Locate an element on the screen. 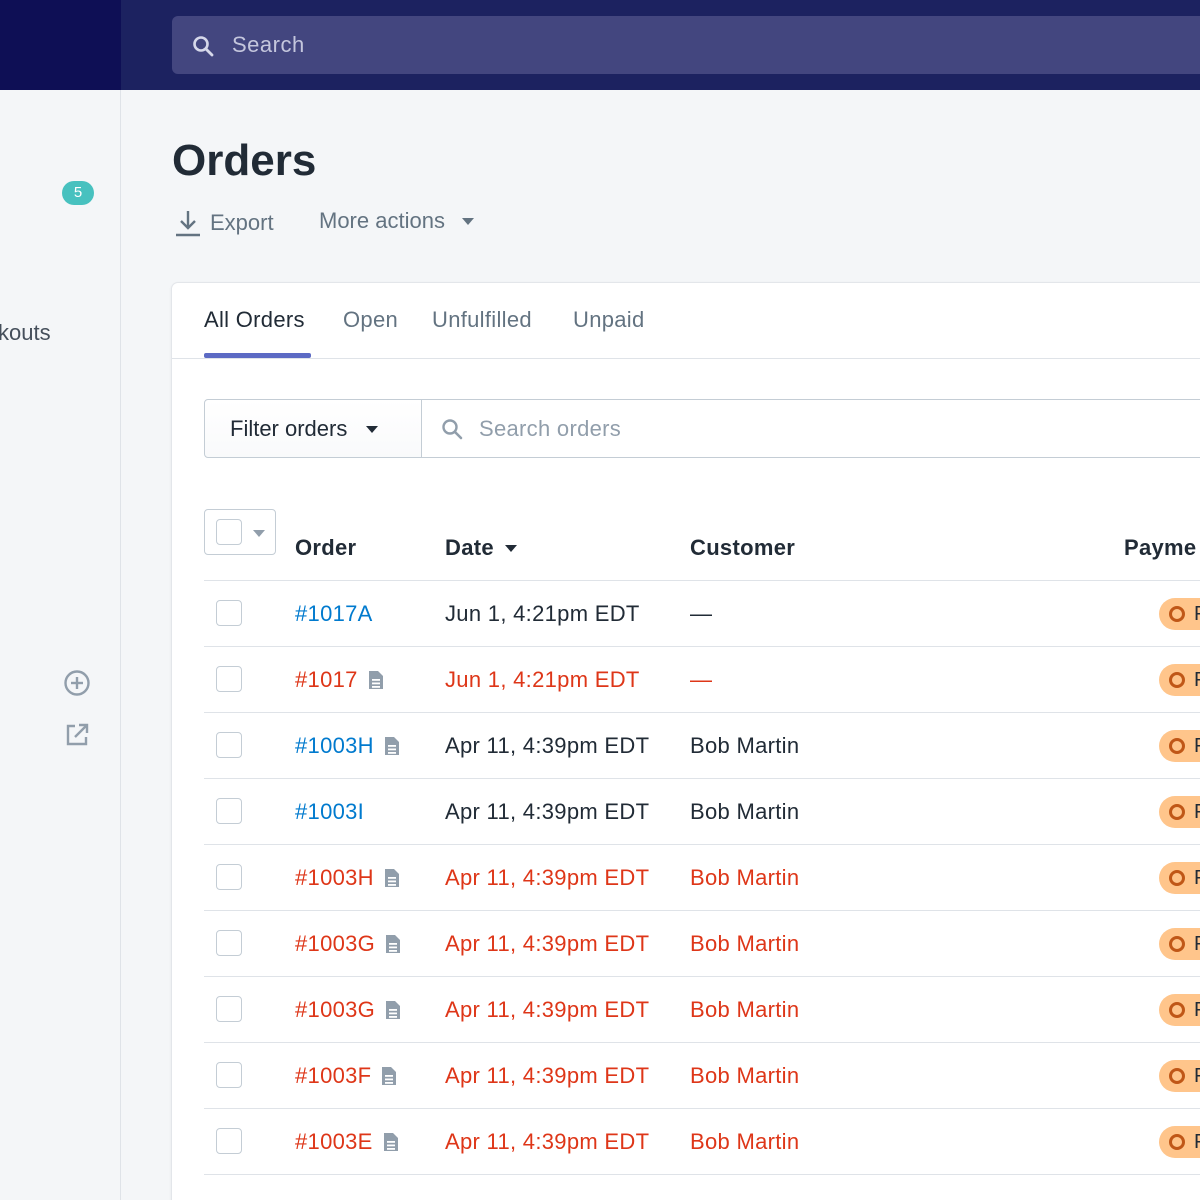 The height and width of the screenshot is (1200, 1200). notification-badge: 5 is located at coordinates (78, 193).